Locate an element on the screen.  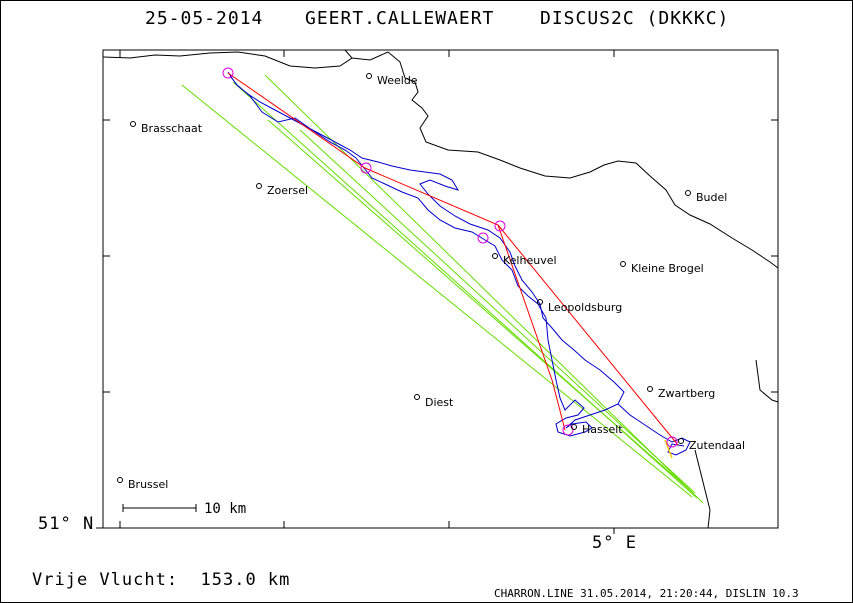
place-weelde: Weelde is located at coordinates (397, 80).